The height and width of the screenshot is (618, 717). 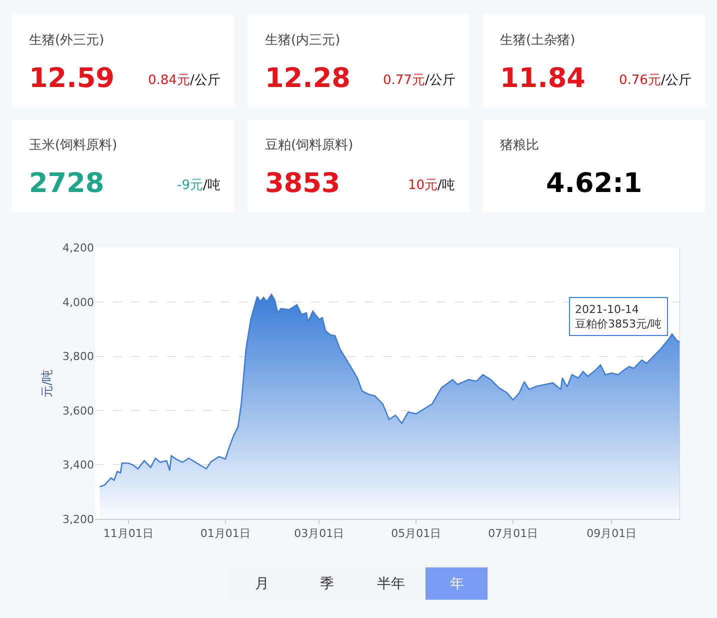 I want to click on y-tick-label: 3,400, so click(x=78, y=465).